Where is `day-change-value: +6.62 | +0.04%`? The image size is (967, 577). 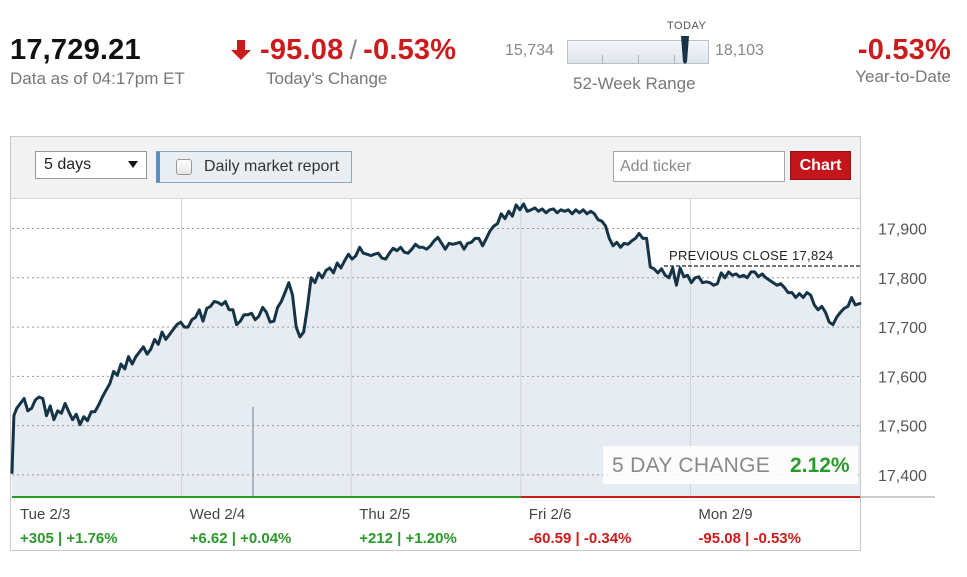 day-change-value: +6.62 | +0.04% is located at coordinates (241, 538).